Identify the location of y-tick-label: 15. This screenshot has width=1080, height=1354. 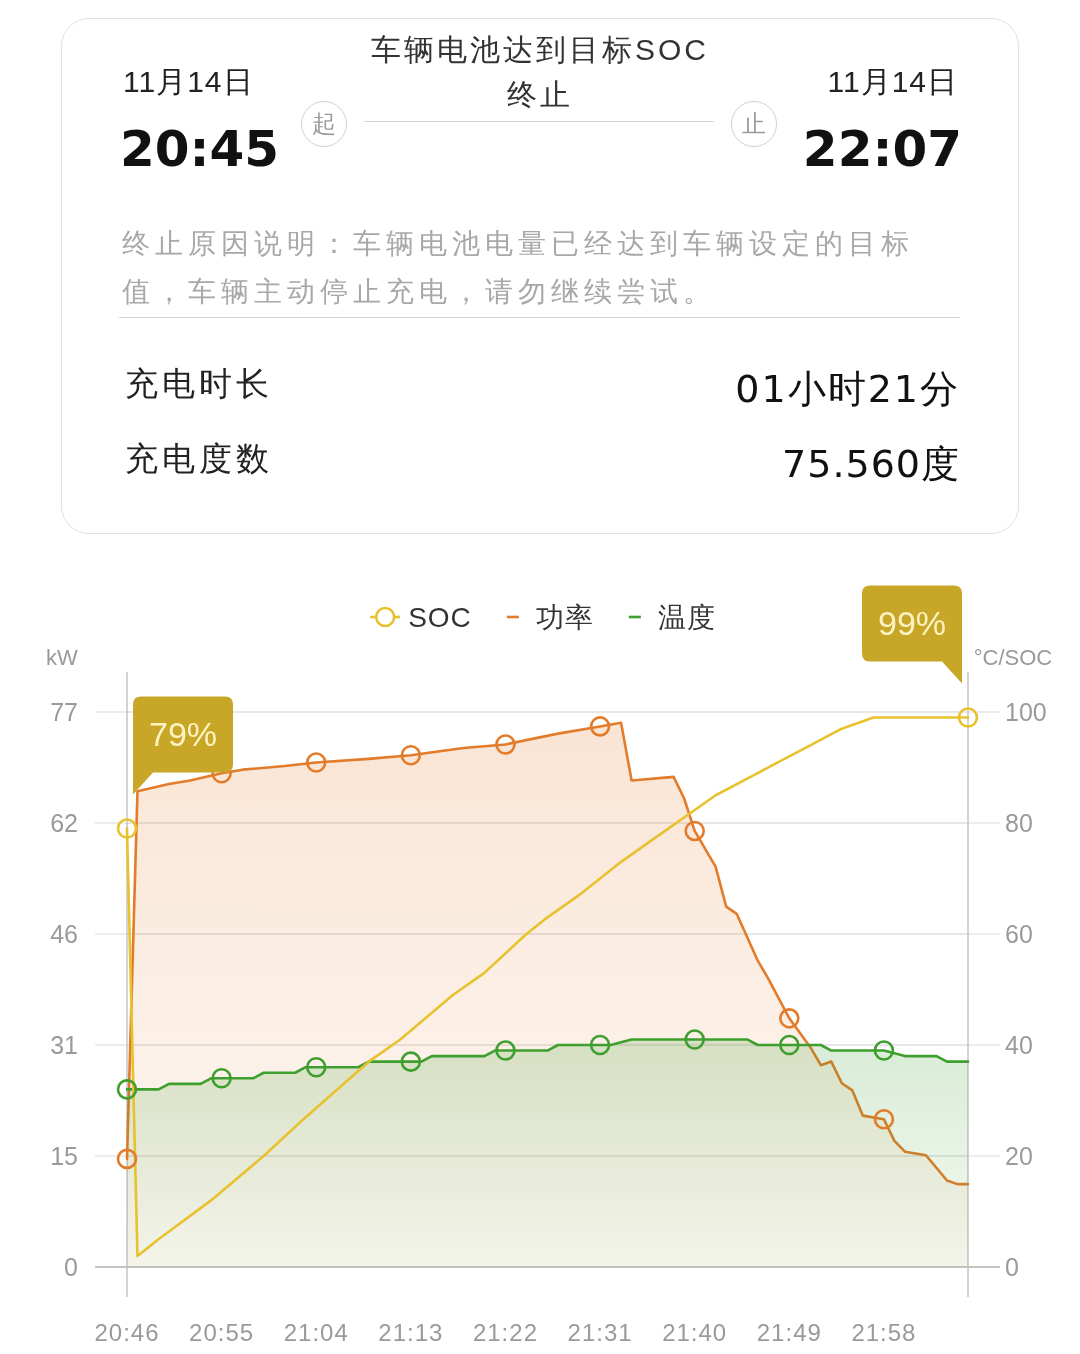
(64, 1155).